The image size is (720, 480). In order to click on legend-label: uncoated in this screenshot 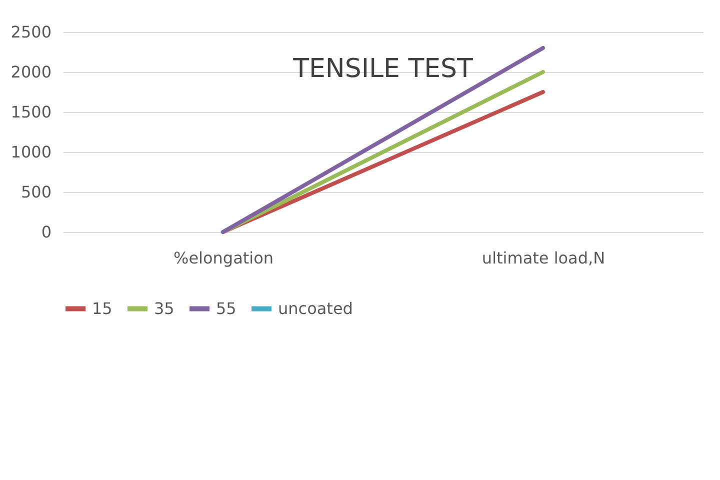, I will do `click(315, 308)`.